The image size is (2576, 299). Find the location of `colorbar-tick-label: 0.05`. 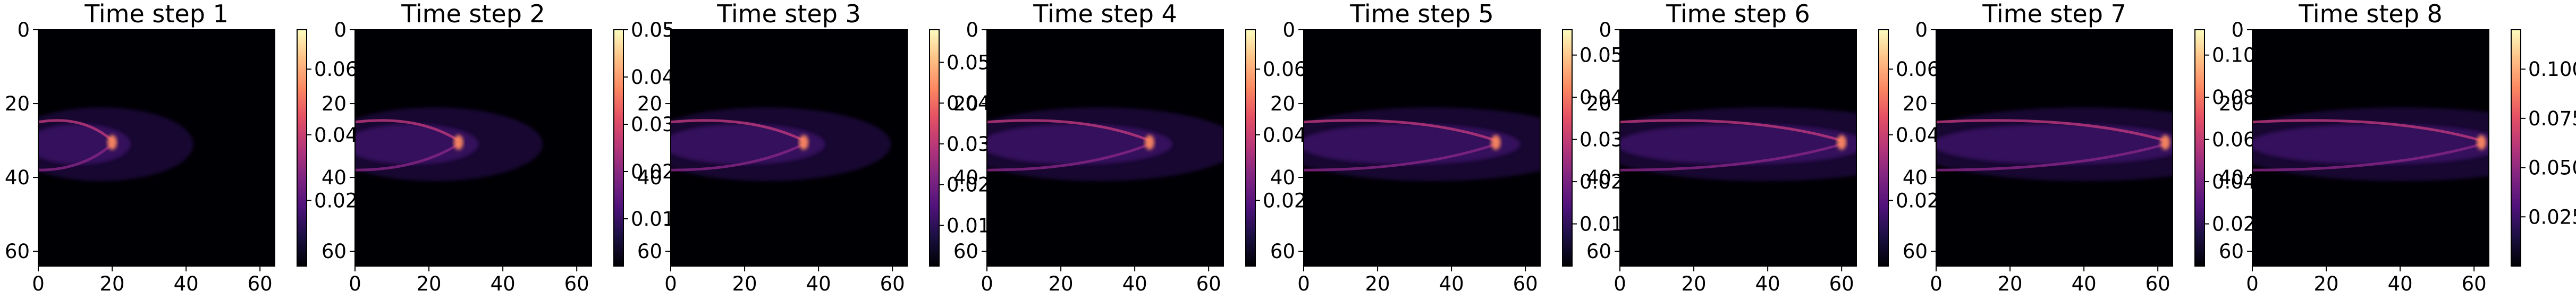

colorbar-tick-label: 0.05 is located at coordinates (1602, 56).